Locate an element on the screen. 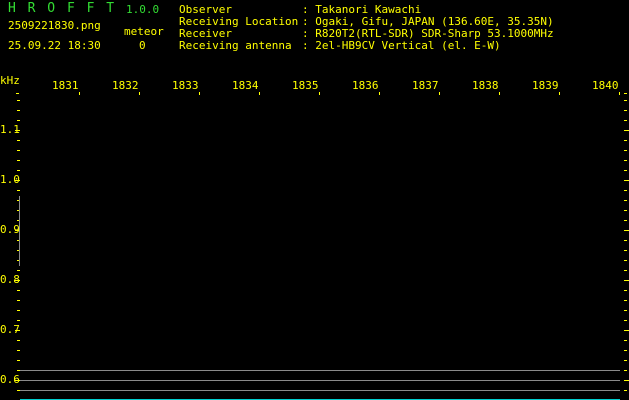 Image resolution: width=629 pixels, height=400 pixels. signal-trace is located at coordinates (19, 231).